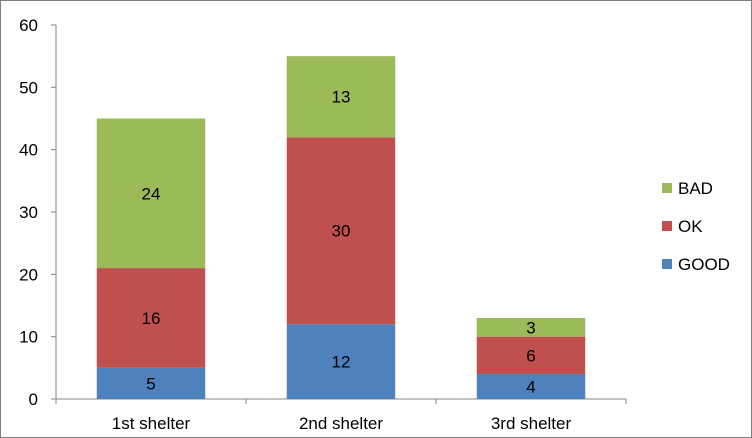 This screenshot has height=438, width=752. Describe the element at coordinates (28, 212) in the screenshot. I see `y-tick-label: 30` at that location.